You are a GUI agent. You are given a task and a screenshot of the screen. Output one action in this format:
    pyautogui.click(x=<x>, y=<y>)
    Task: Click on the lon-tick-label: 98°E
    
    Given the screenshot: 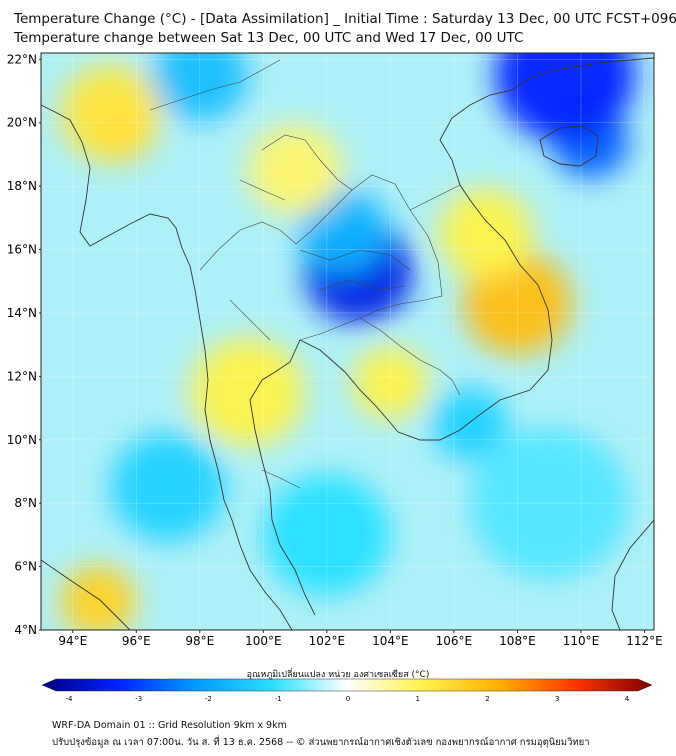 What is the action you would take?
    pyautogui.click(x=199, y=641)
    